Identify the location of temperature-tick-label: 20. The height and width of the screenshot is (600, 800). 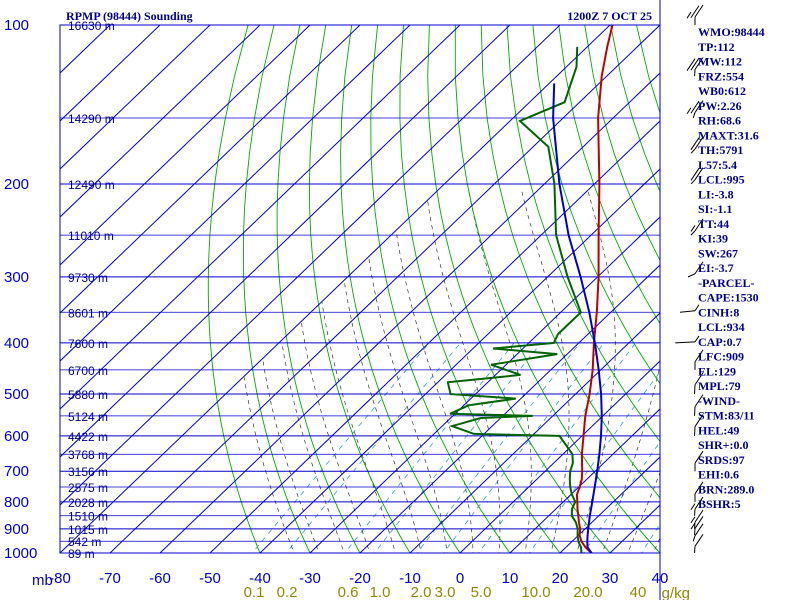
(560, 578).